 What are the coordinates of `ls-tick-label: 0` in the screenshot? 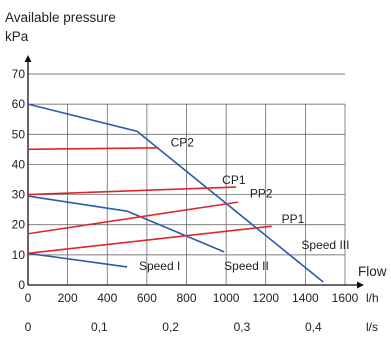 It's located at (28, 327).